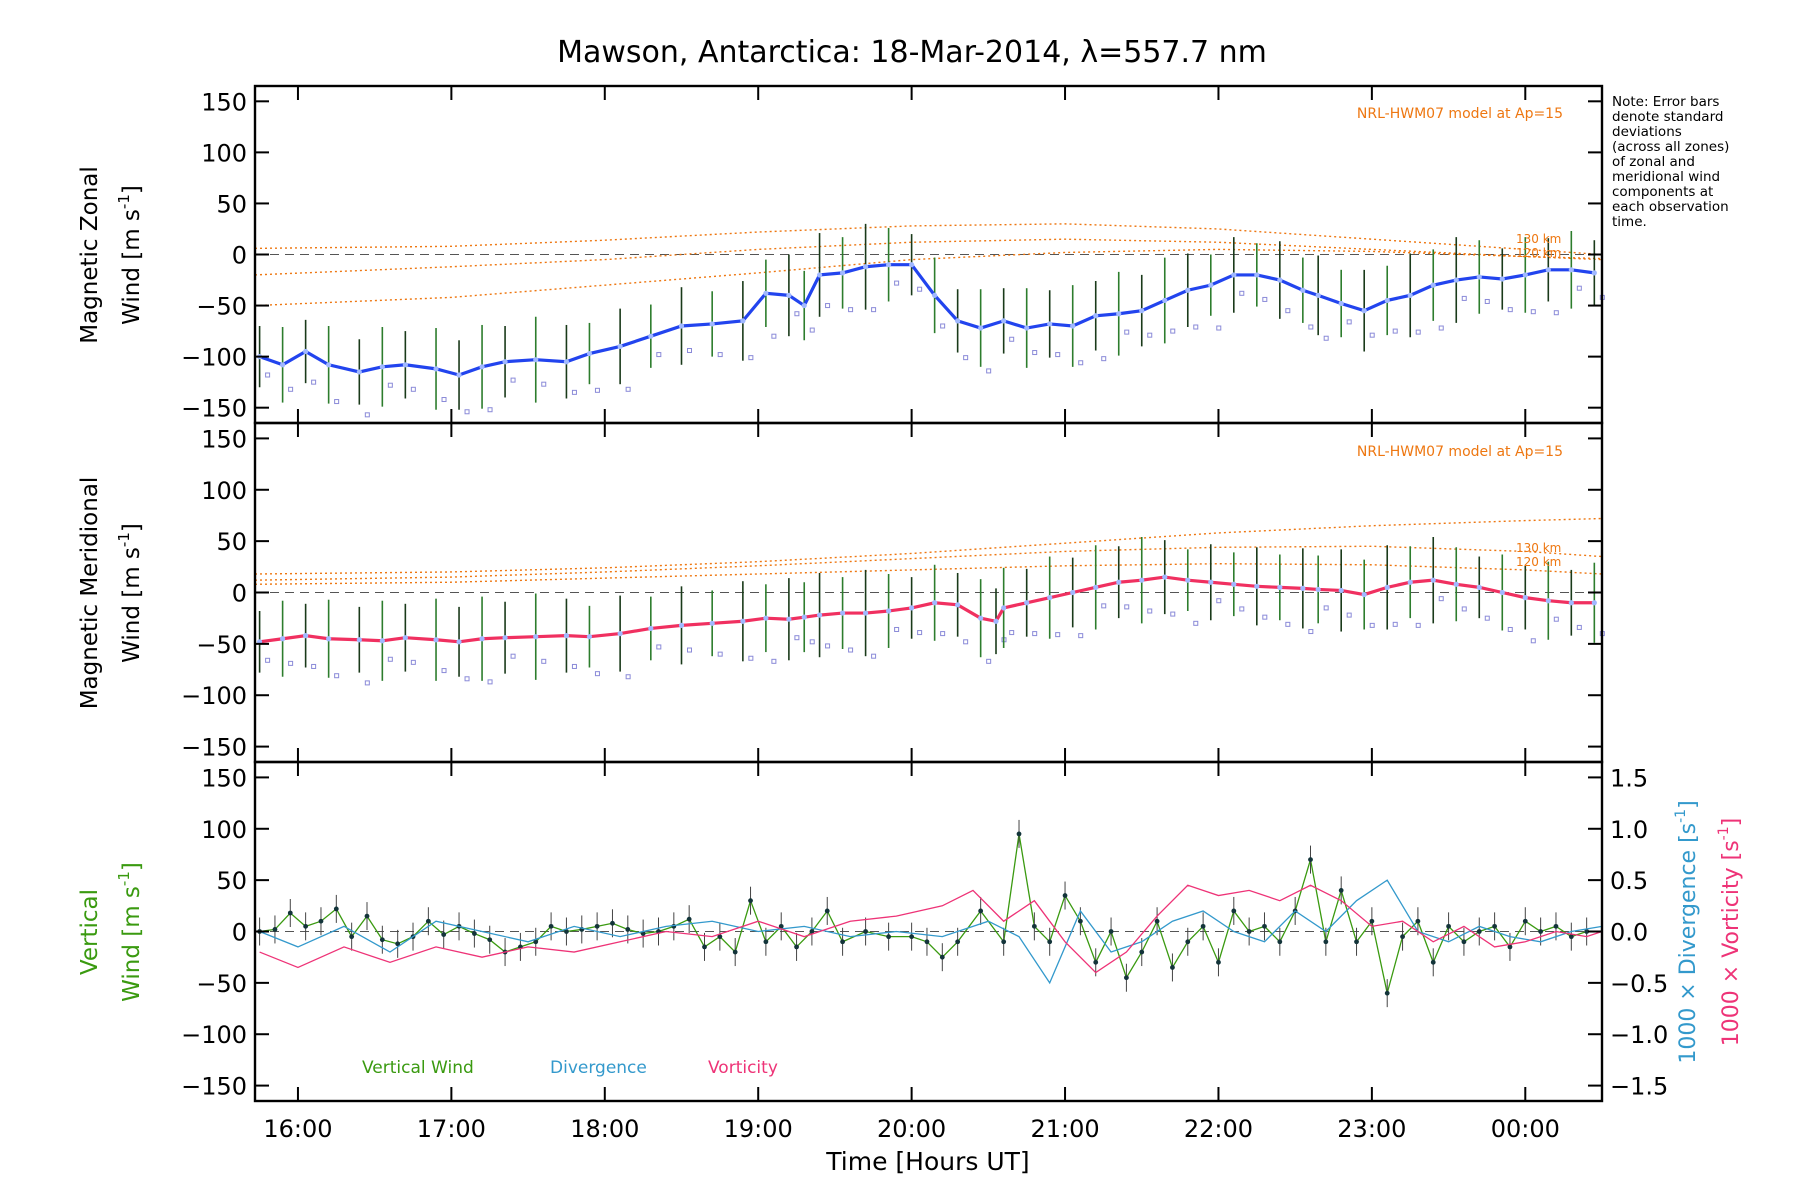 This screenshot has height=1200, width=1800. Describe the element at coordinates (297, 1129) in the screenshot. I see `x-tick-label: 16:00` at that location.